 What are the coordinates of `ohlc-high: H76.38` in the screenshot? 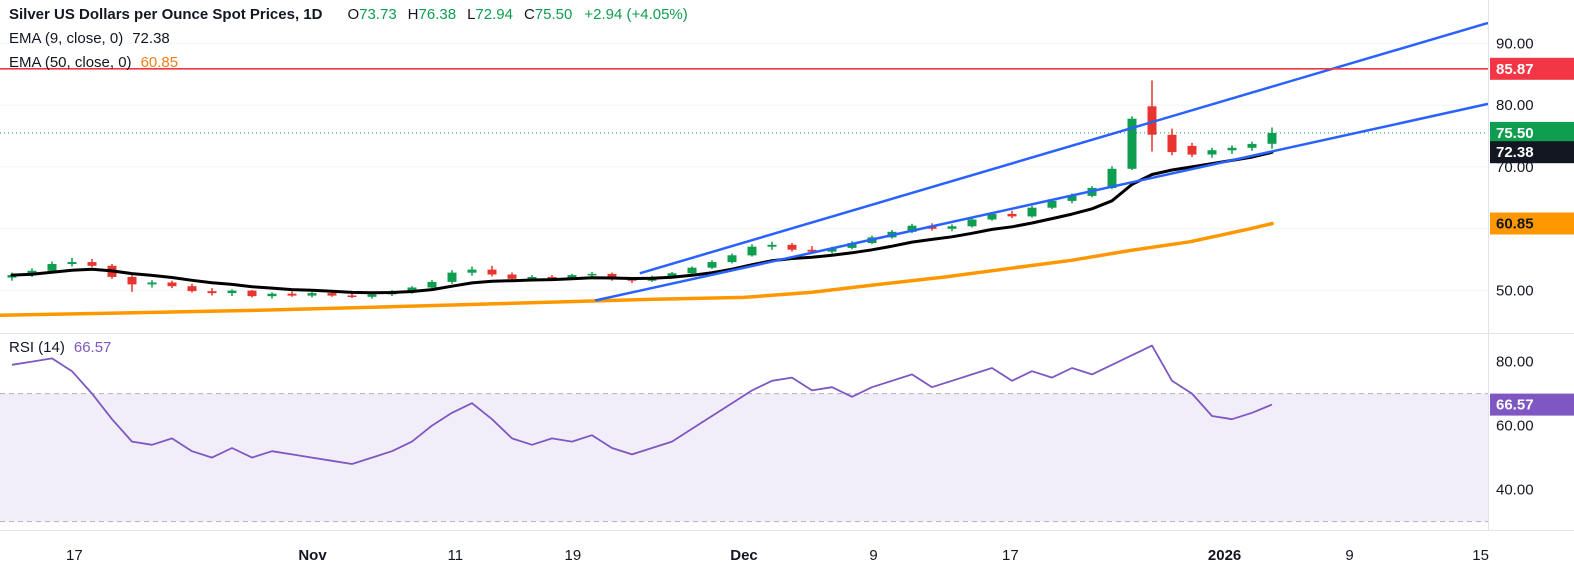 It's located at (432, 14).